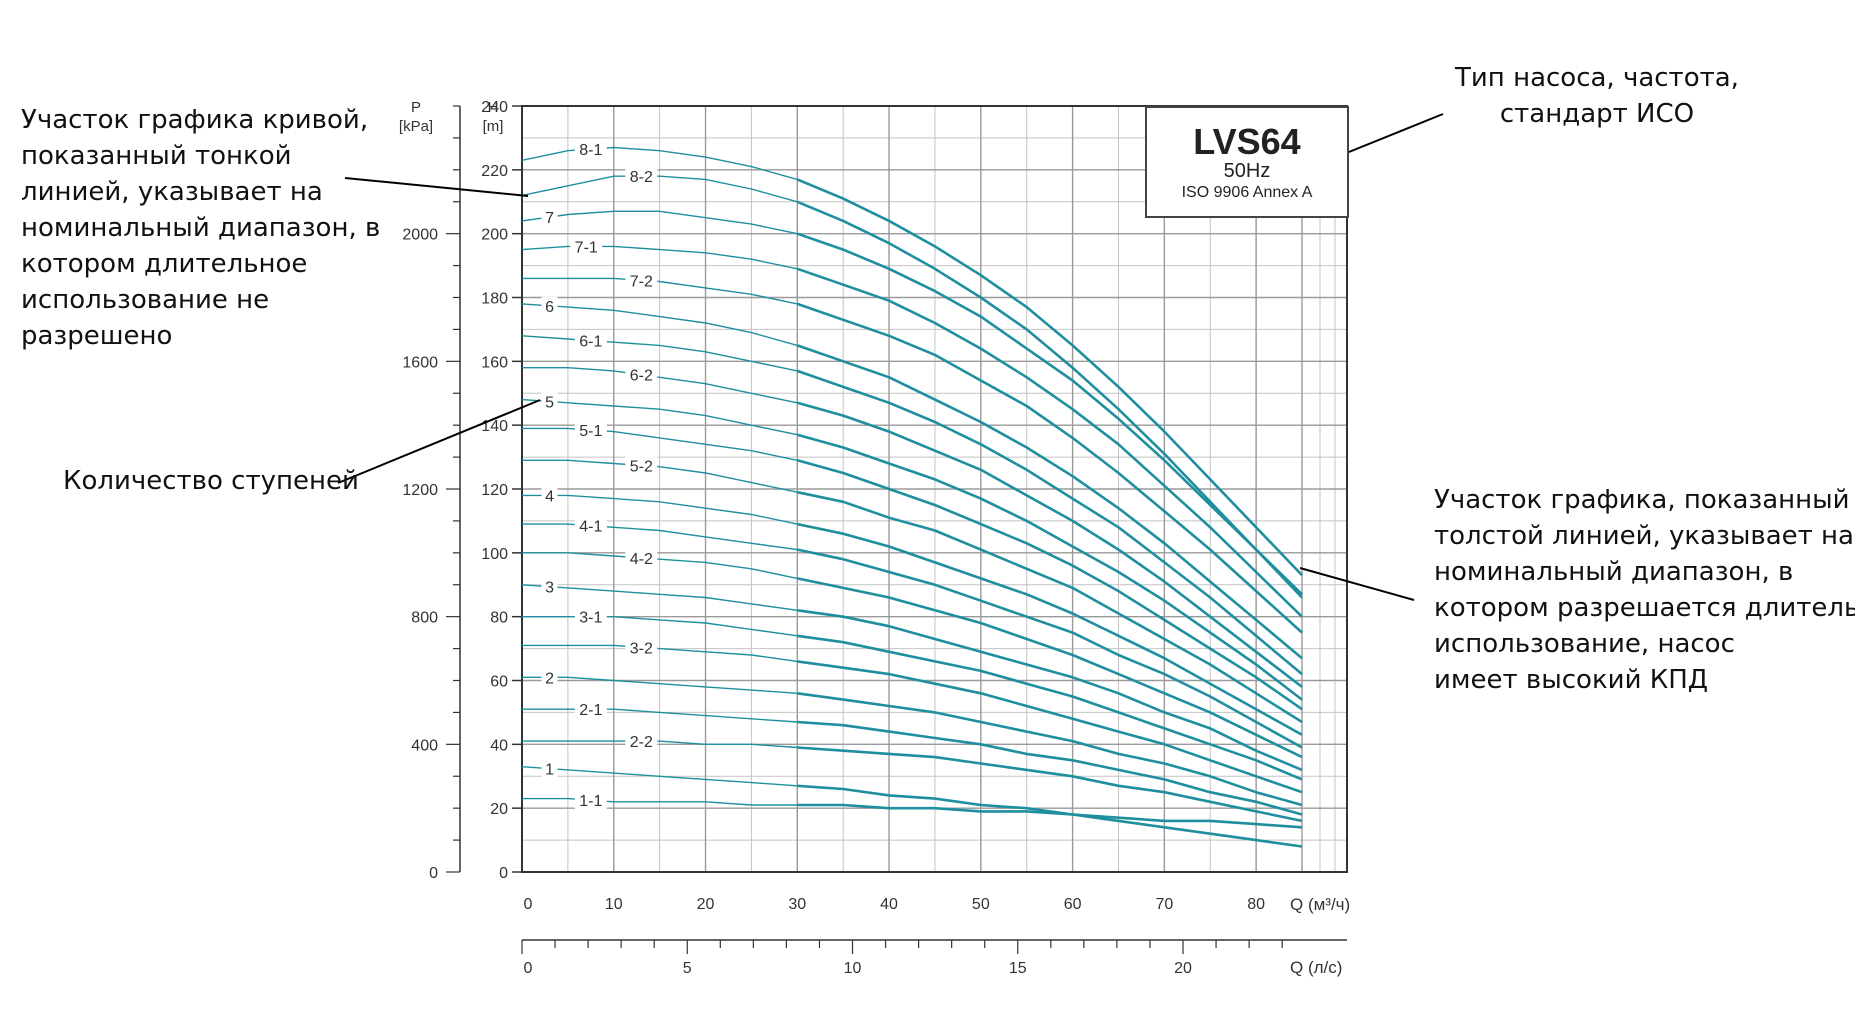 The width and height of the screenshot is (1855, 1036). What do you see at coordinates (797, 904) in the screenshot?
I see `q-tick-label: 30` at bounding box center [797, 904].